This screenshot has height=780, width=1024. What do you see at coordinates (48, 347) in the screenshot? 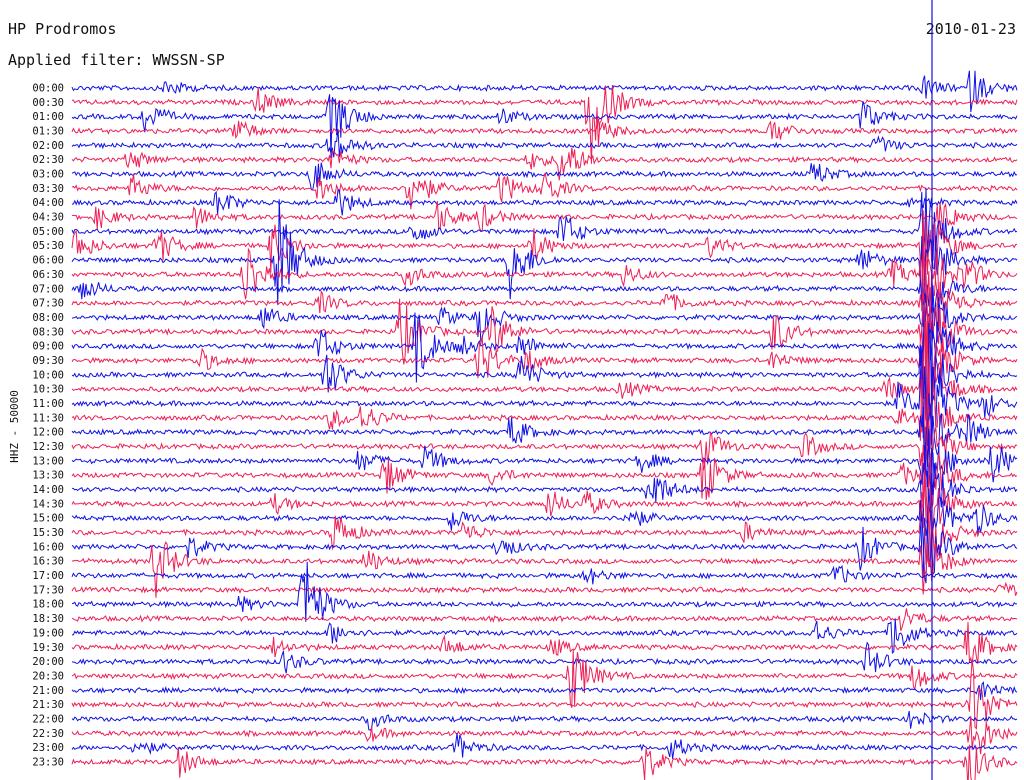
I see `row-time-label: 09:00` at bounding box center [48, 347].